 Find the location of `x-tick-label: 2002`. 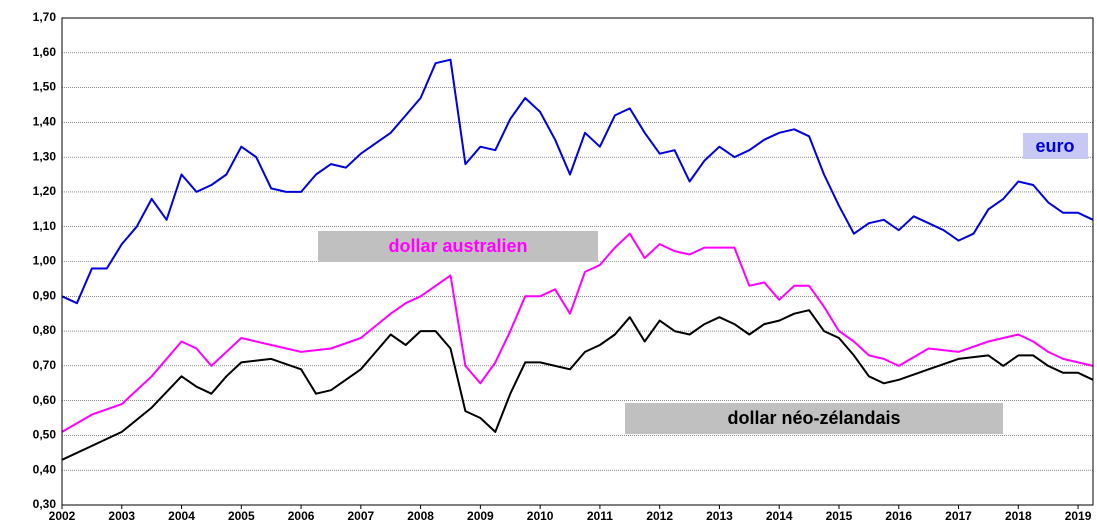

x-tick-label: 2002 is located at coordinates (62, 516).